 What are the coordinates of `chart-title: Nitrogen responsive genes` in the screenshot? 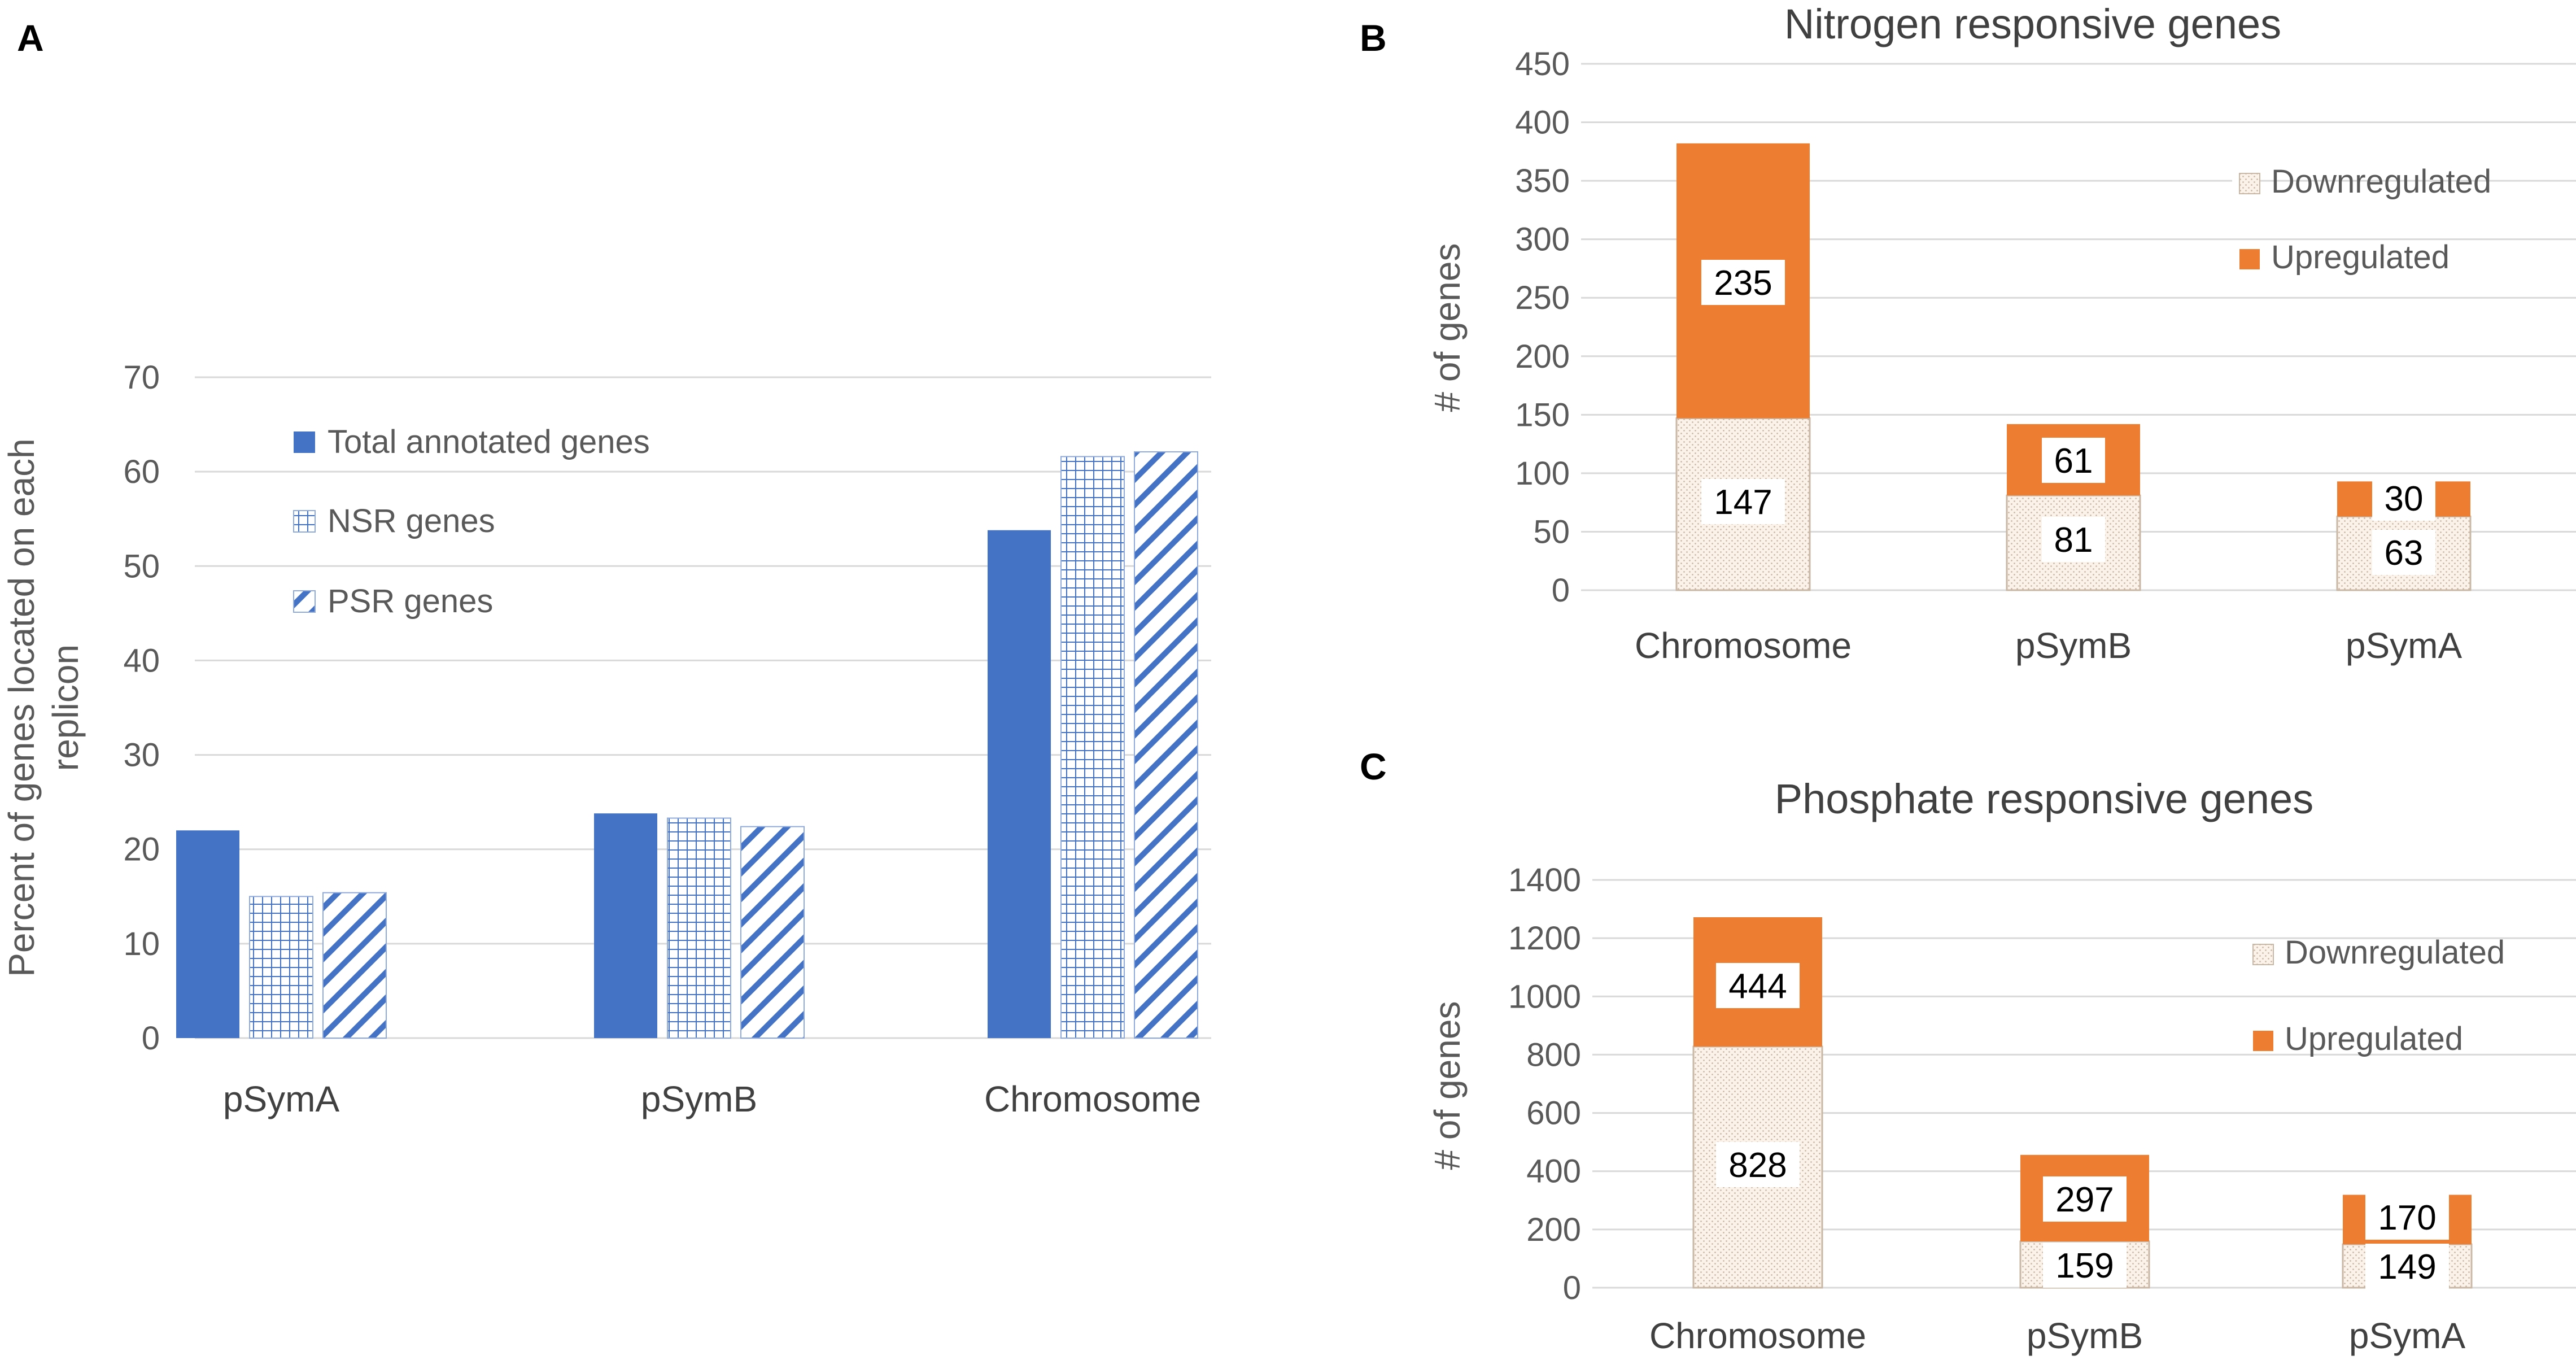 It's located at (2033, 24).